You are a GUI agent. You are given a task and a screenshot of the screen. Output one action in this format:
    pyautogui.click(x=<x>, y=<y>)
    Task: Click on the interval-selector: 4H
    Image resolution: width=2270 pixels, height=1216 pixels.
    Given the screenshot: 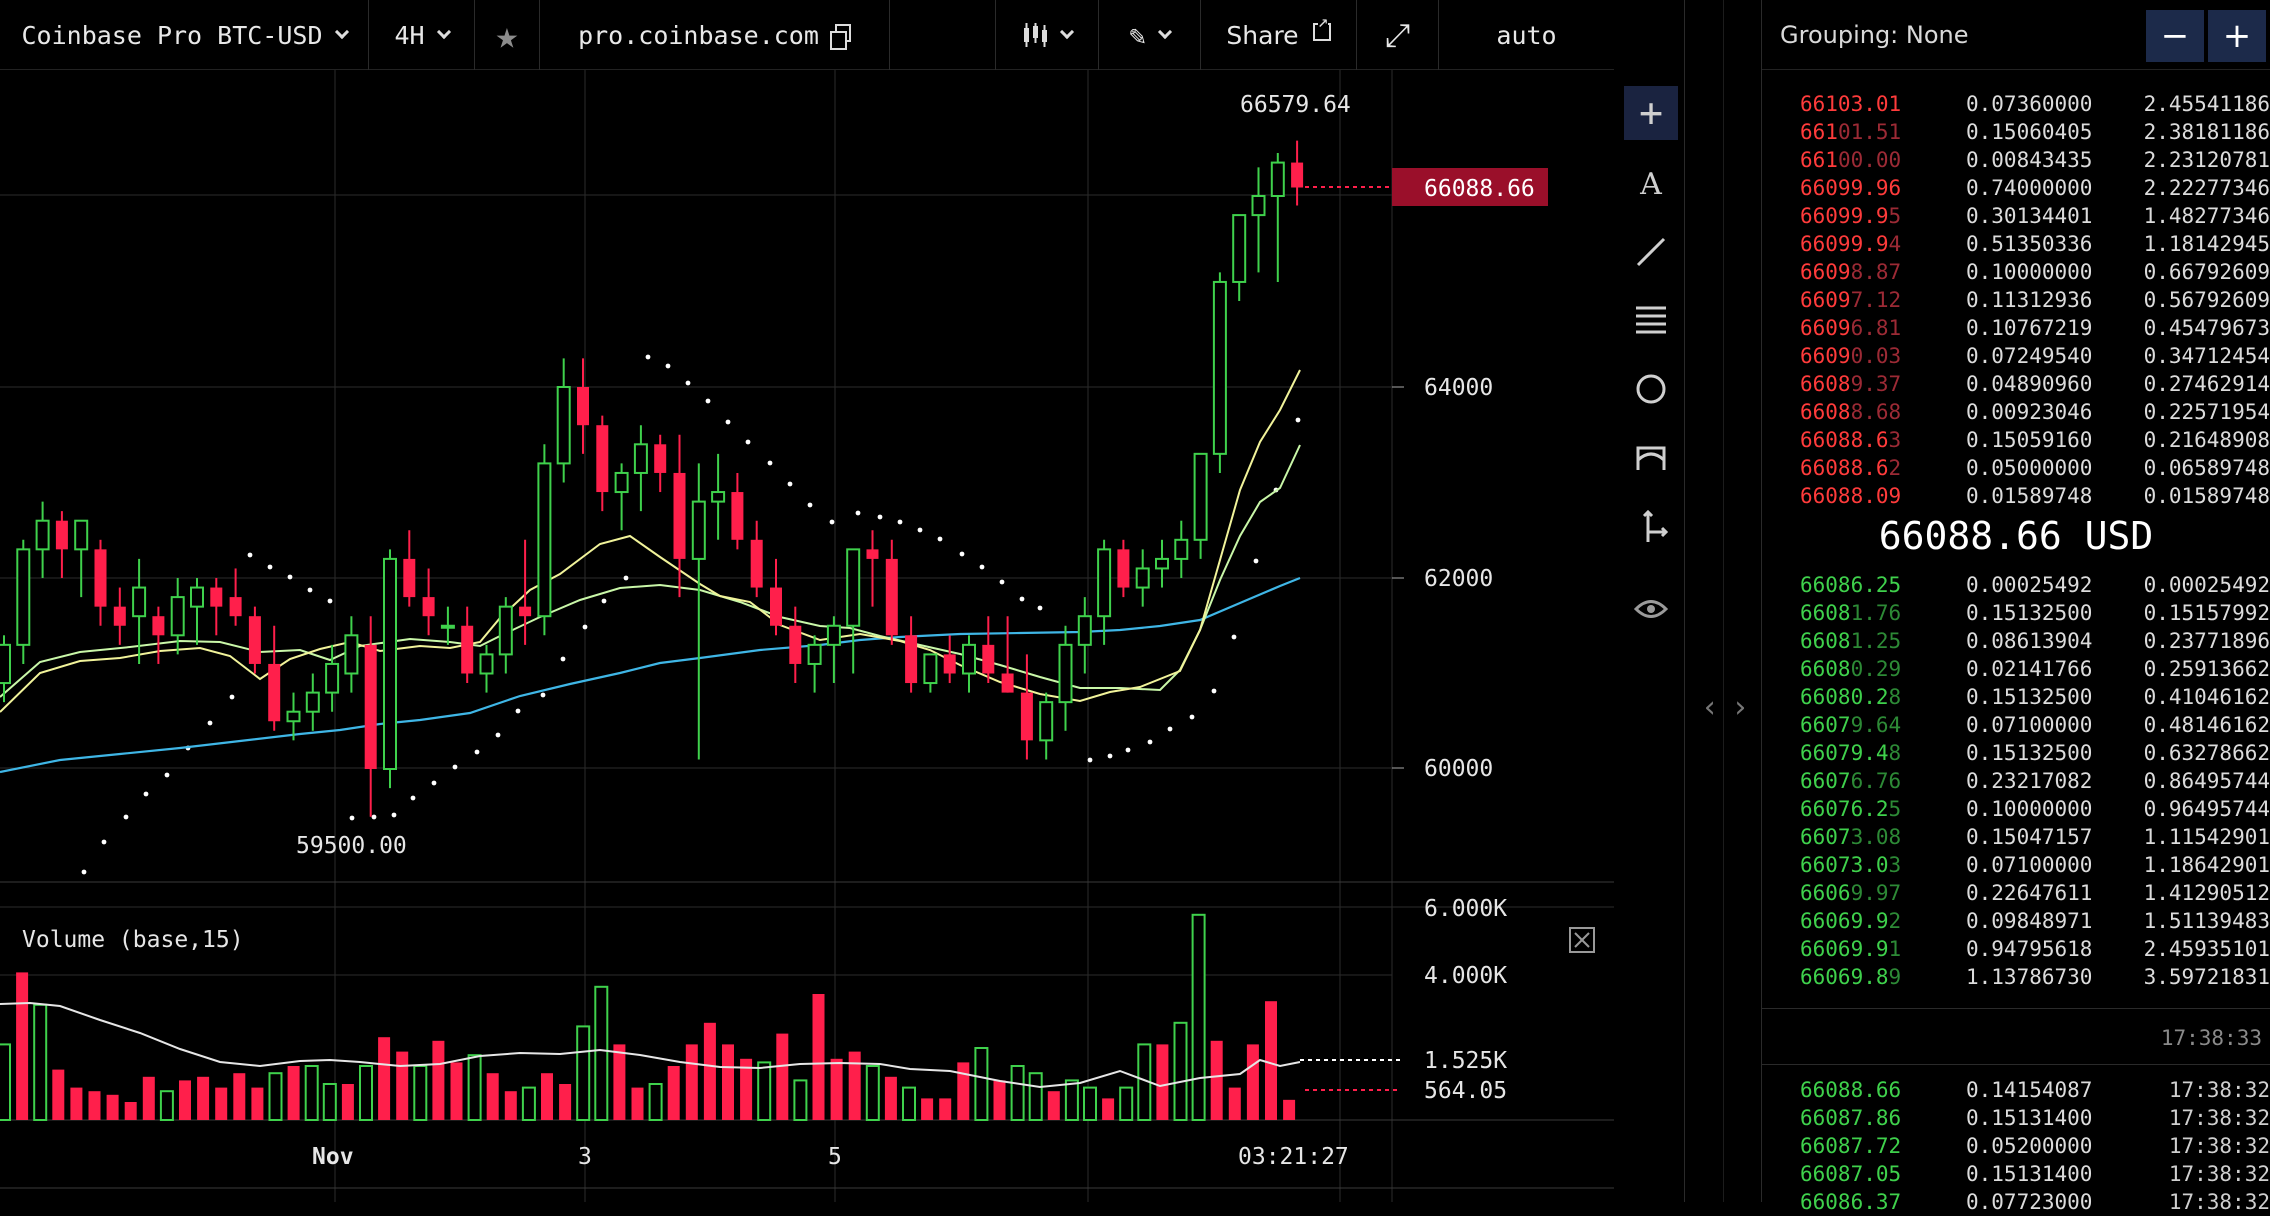 What is the action you would take?
    pyautogui.click(x=422, y=35)
    